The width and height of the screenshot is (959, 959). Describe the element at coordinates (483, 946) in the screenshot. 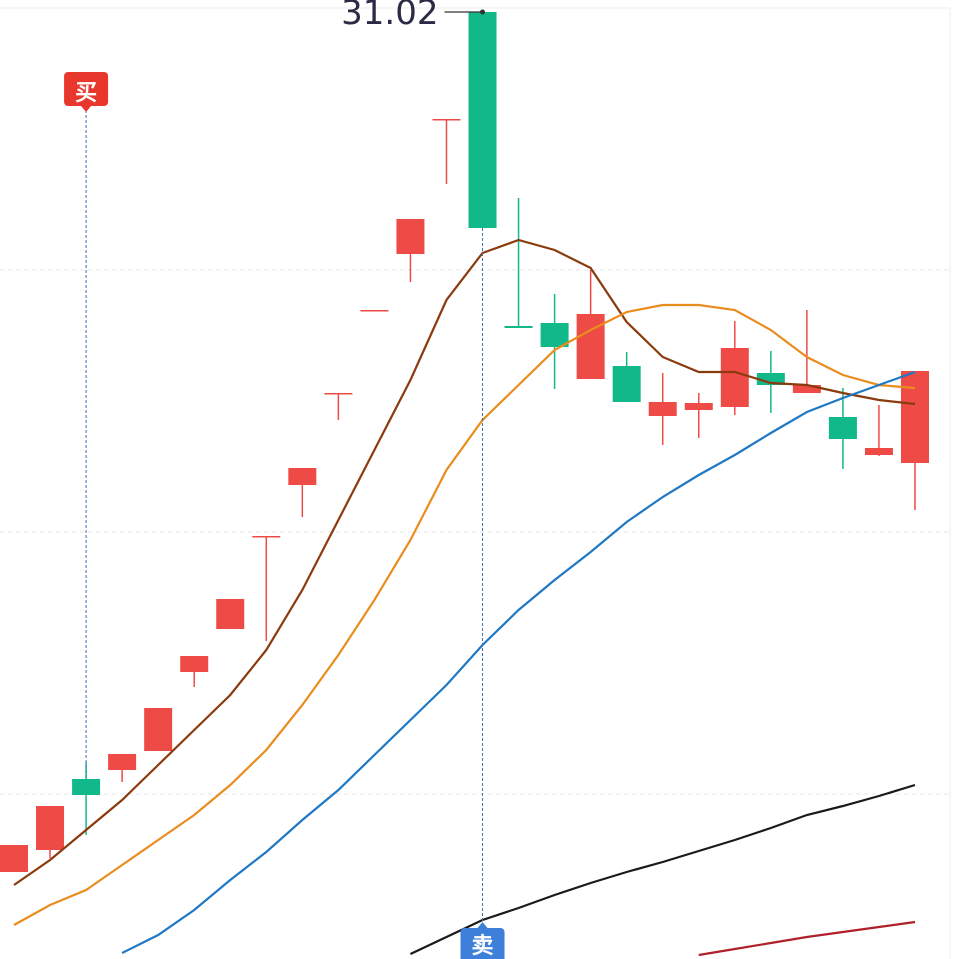

I see `sell-text: 卖` at that location.